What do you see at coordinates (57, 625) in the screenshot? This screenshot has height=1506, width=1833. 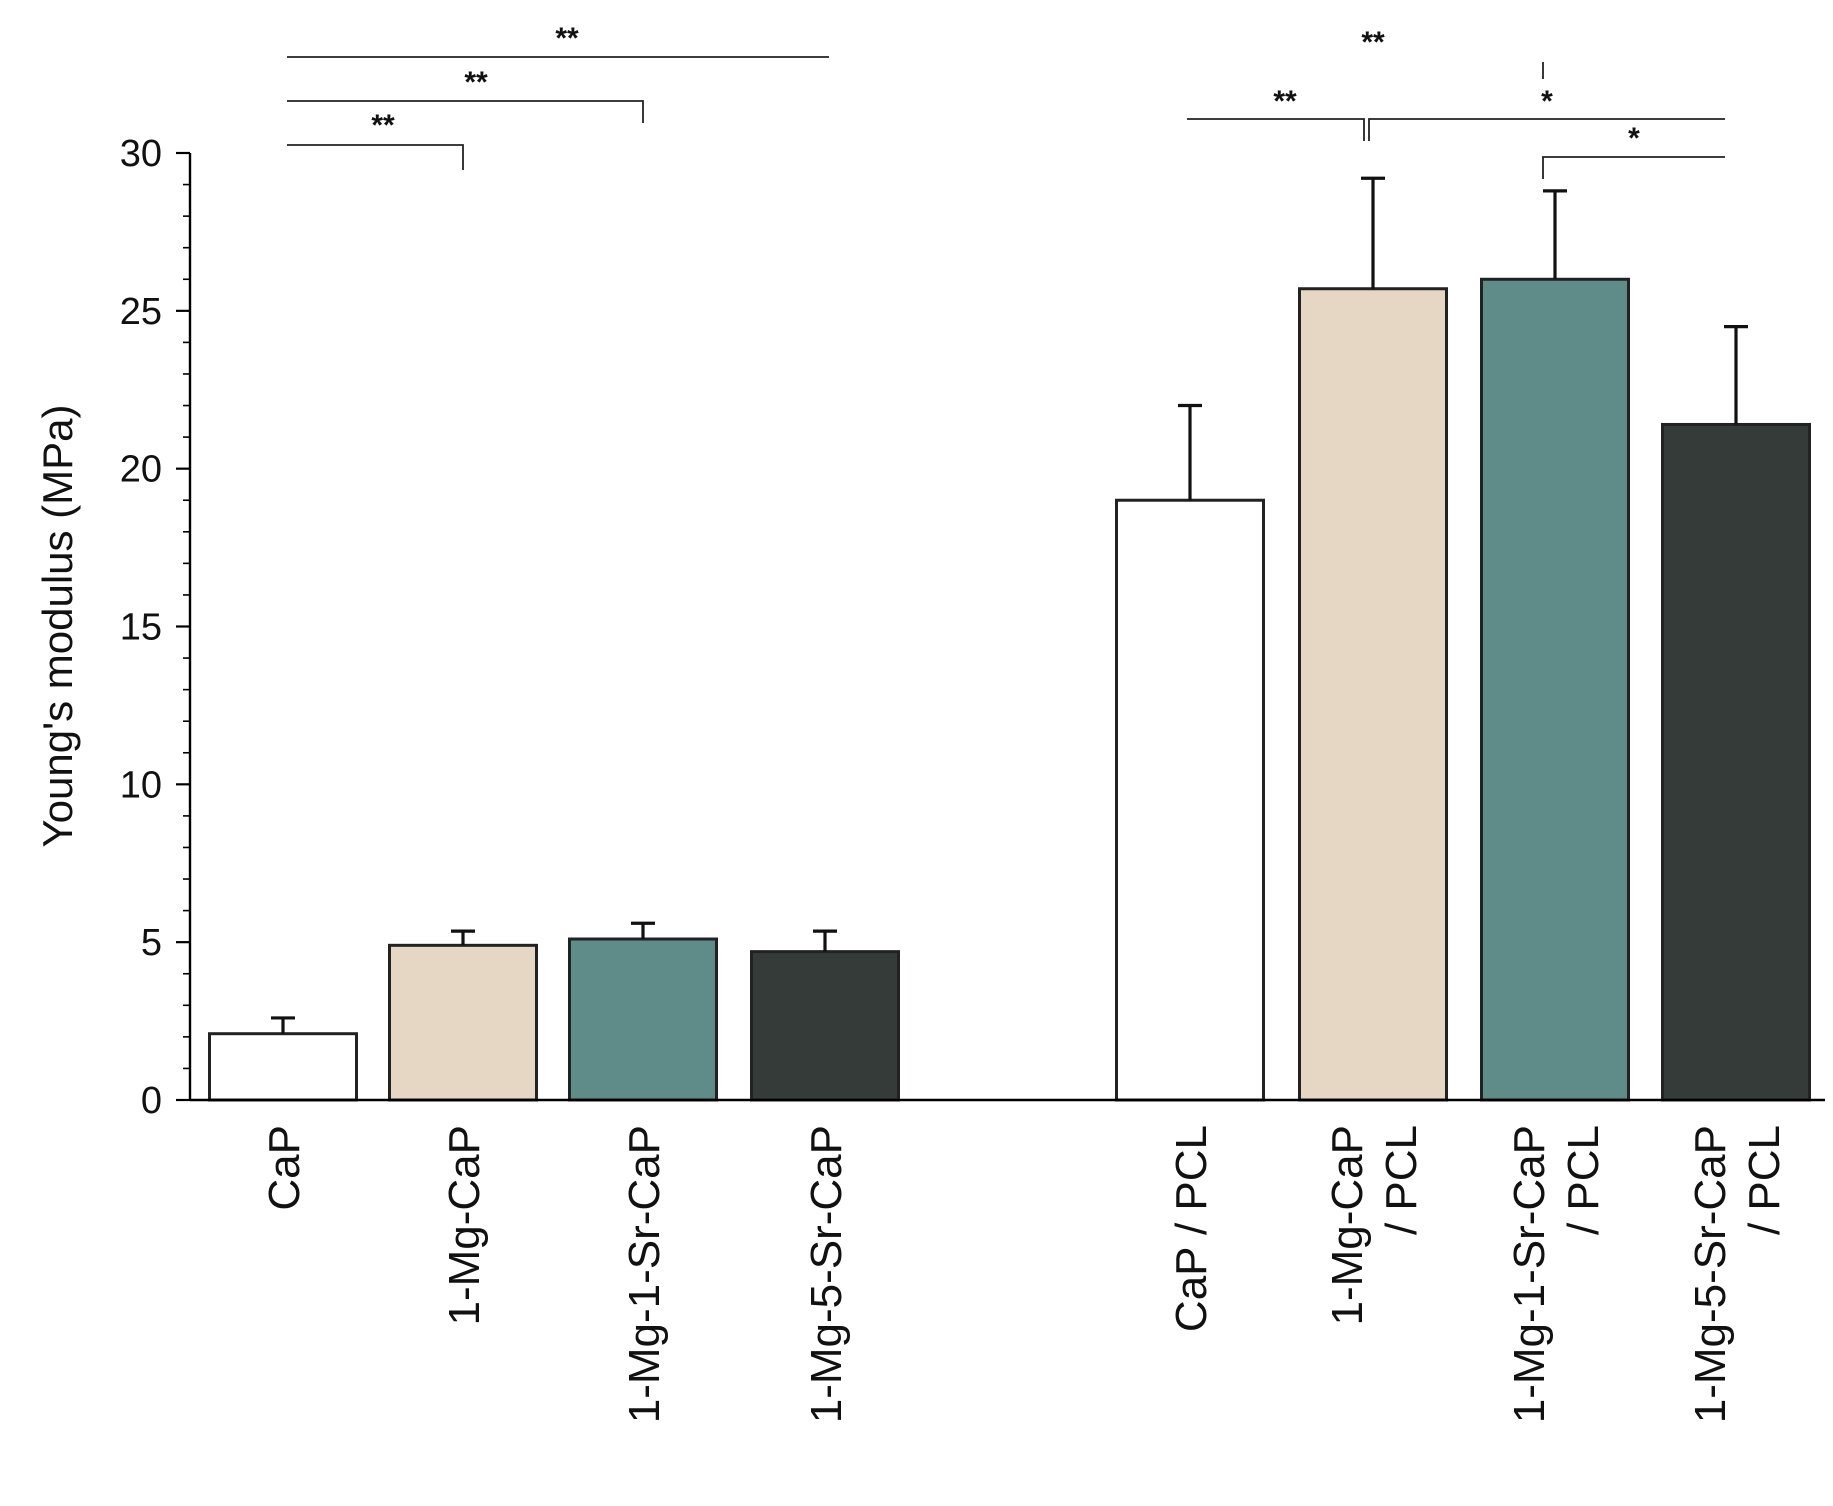 I see `y-axis-title: Young's modulus (MPa)` at bounding box center [57, 625].